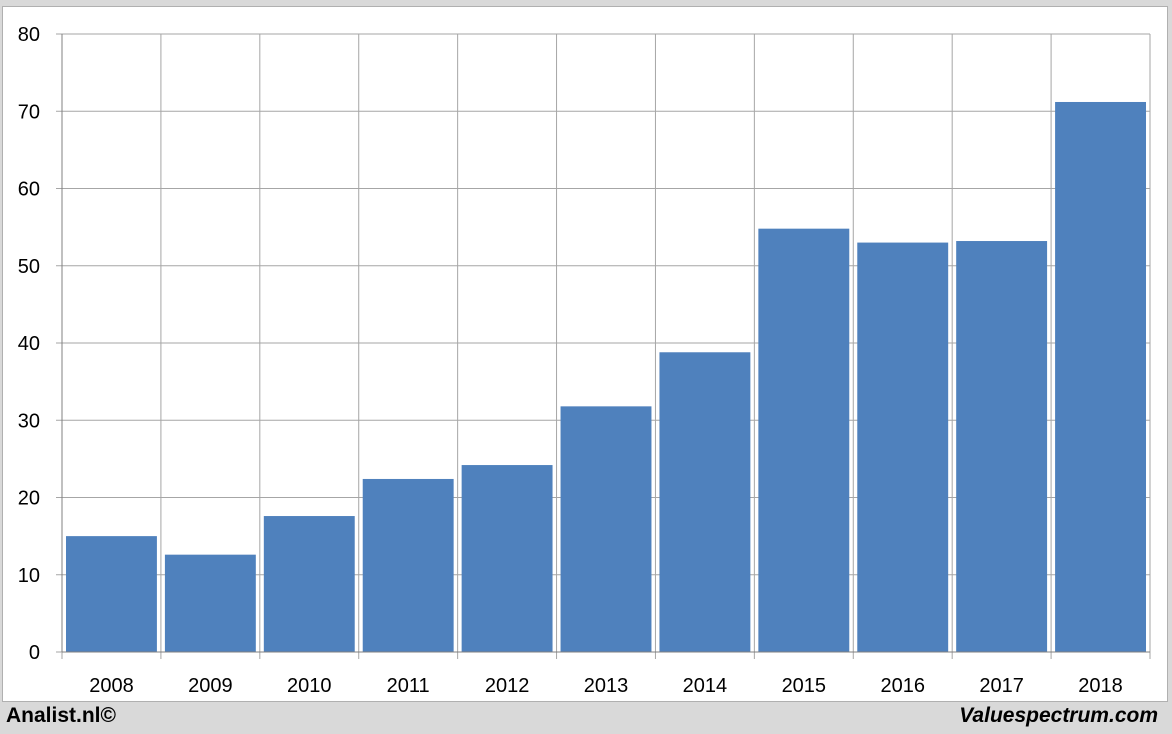 This screenshot has width=1172, height=734. I want to click on bar-2010, so click(309, 584).